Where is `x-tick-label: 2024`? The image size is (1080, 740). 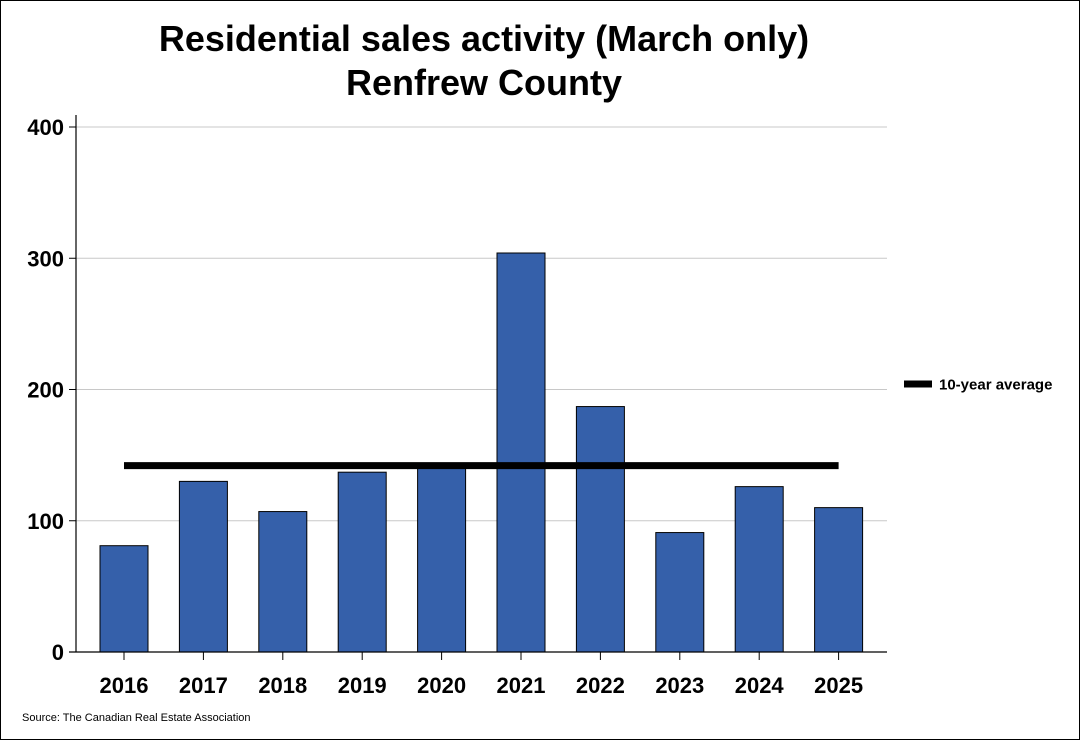
x-tick-label: 2024 is located at coordinates (760, 685).